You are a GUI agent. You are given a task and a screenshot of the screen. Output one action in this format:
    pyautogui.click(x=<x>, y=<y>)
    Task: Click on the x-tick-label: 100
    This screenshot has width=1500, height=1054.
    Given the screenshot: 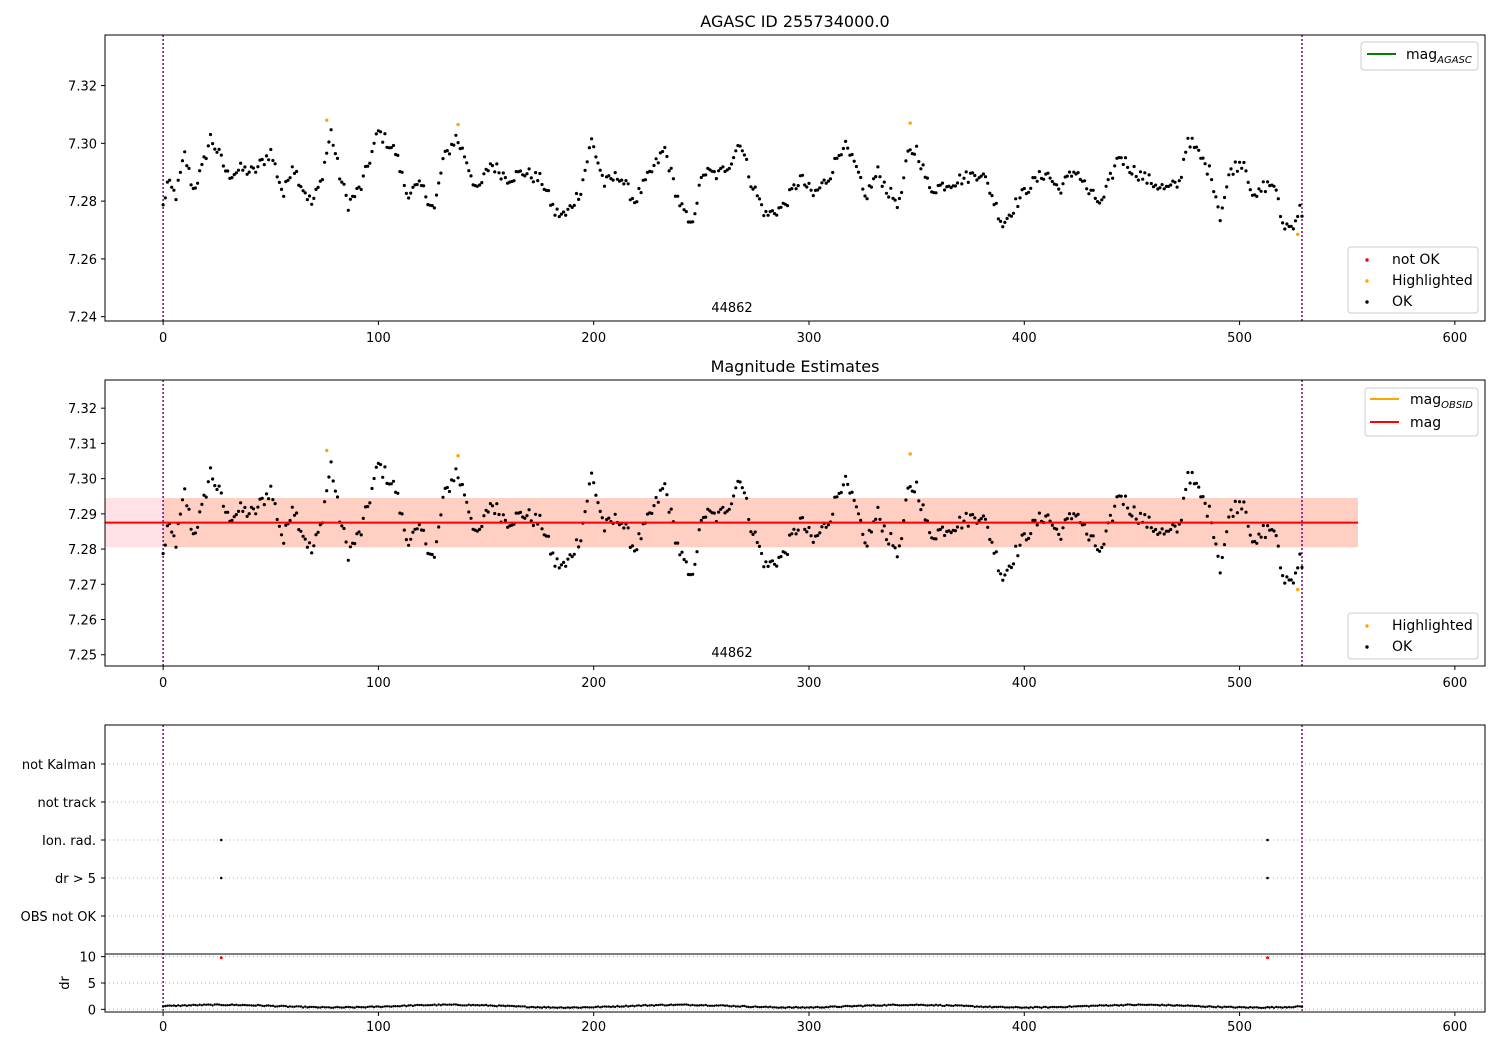 What is the action you would take?
    pyautogui.click(x=378, y=683)
    